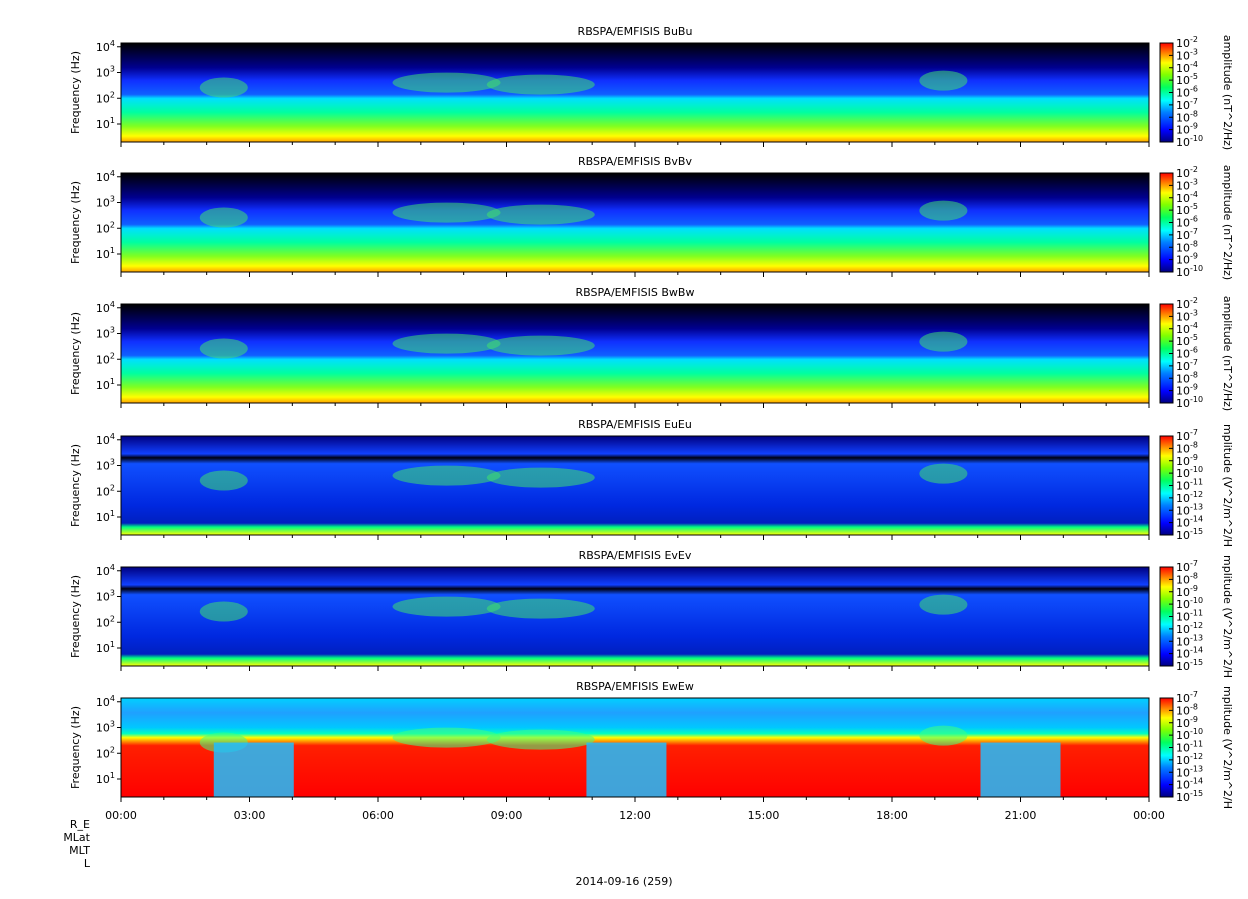 This screenshot has width=1248, height=899. What do you see at coordinates (635, 686) in the screenshot?
I see `panel-title: RBSPA/EMFISIS EwEw` at bounding box center [635, 686].